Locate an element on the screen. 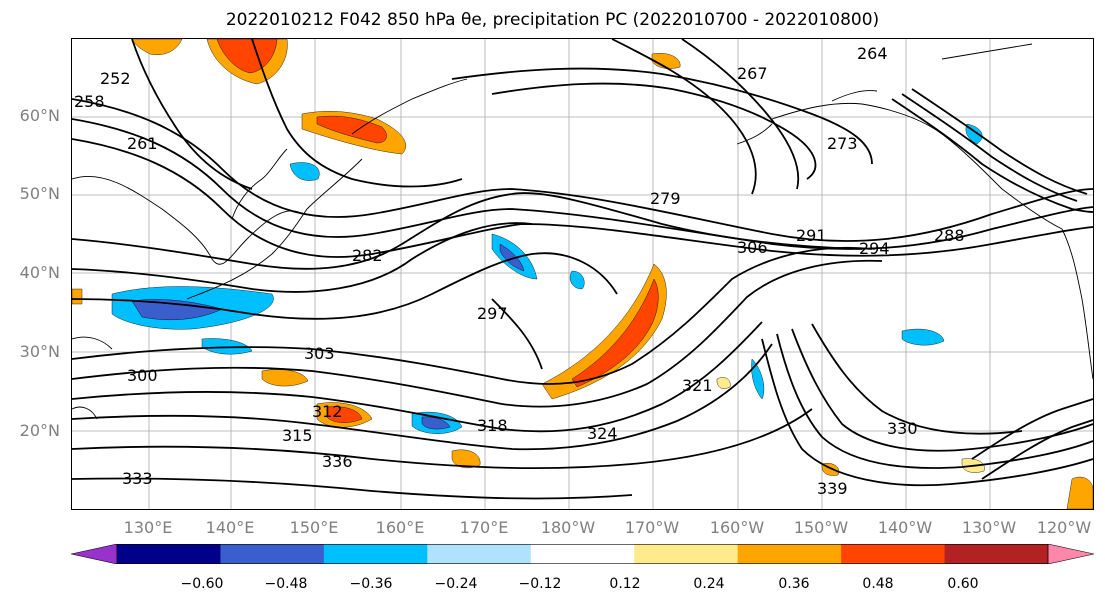 Image resolution: width=1105 pixels, height=603 pixels. contour-label: 264 is located at coordinates (872, 53).